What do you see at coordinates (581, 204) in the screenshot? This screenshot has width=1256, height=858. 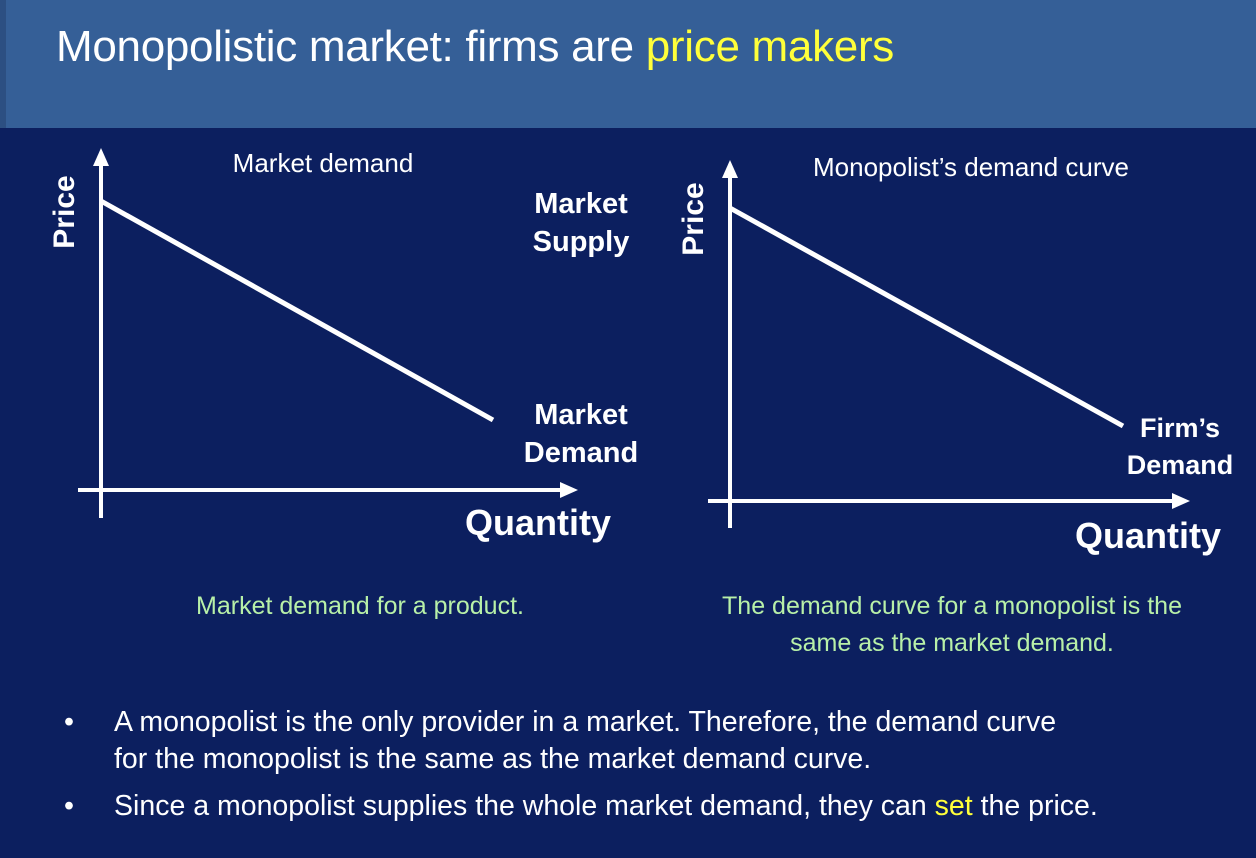 I see `market-supply-label-line1: Market` at bounding box center [581, 204].